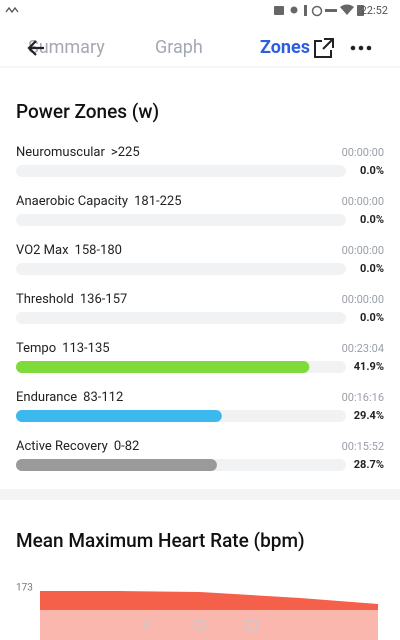 The width and height of the screenshot is (400, 640). I want to click on zone-range: 158-180, so click(98, 250).